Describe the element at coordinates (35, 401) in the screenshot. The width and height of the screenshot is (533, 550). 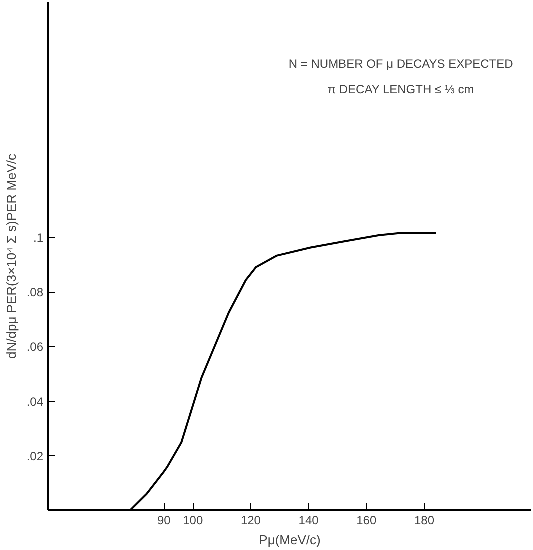
I see `y-tick-label: .04` at that location.